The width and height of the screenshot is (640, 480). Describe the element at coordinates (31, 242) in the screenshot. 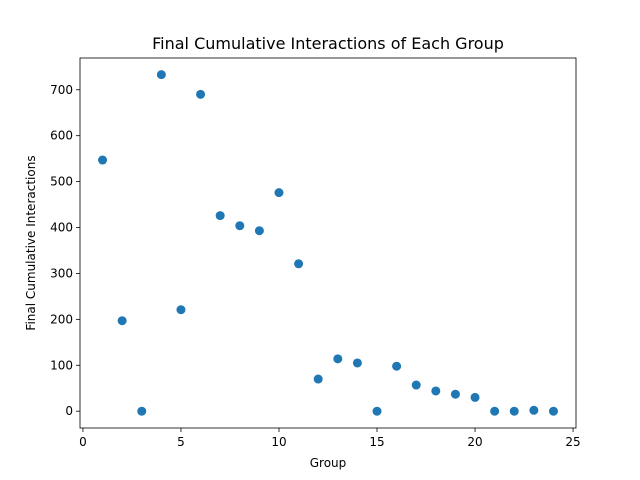

I see `y-axis-label: Final Cumulative Interactions` at that location.